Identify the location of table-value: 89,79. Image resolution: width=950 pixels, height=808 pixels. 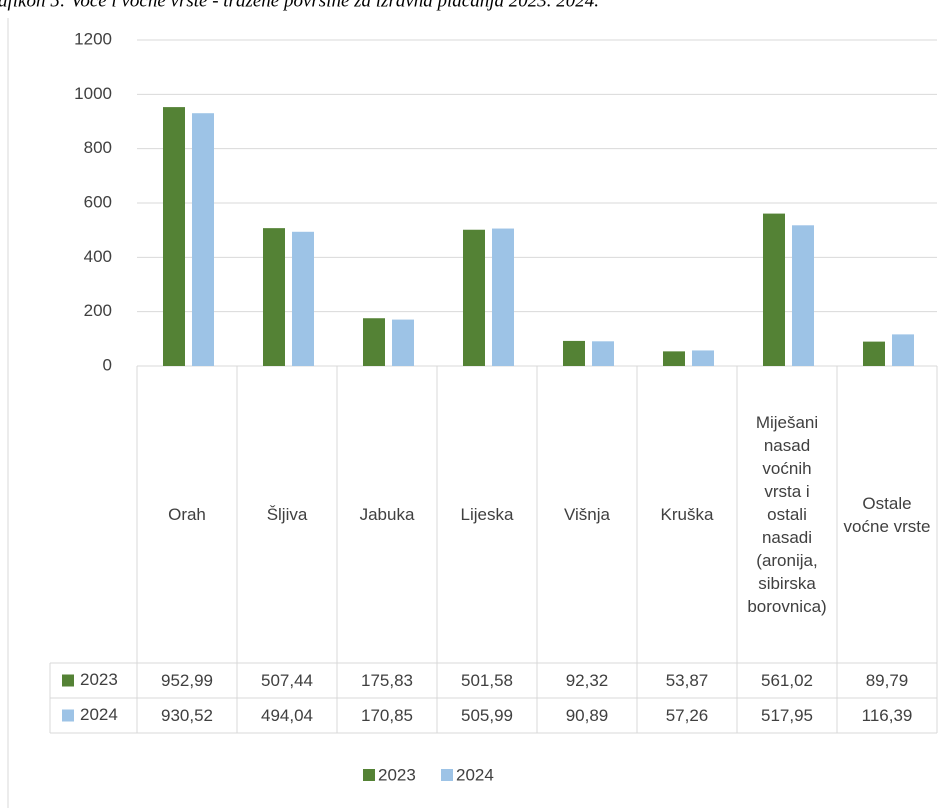
(887, 680).